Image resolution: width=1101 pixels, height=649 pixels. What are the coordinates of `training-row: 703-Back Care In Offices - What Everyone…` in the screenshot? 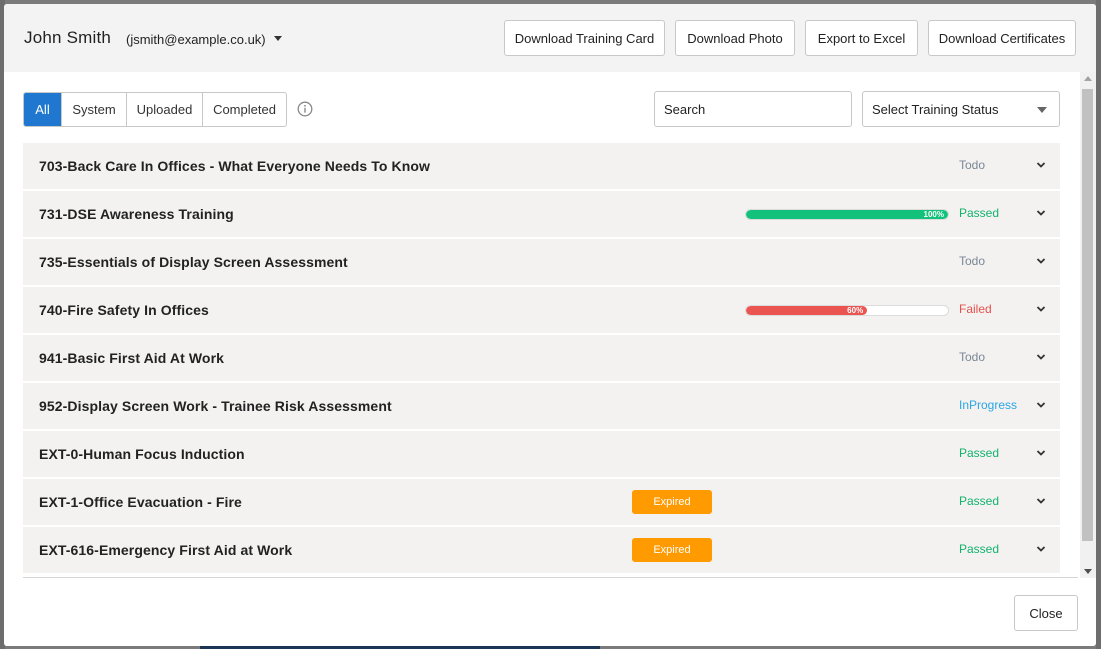 It's located at (541, 166).